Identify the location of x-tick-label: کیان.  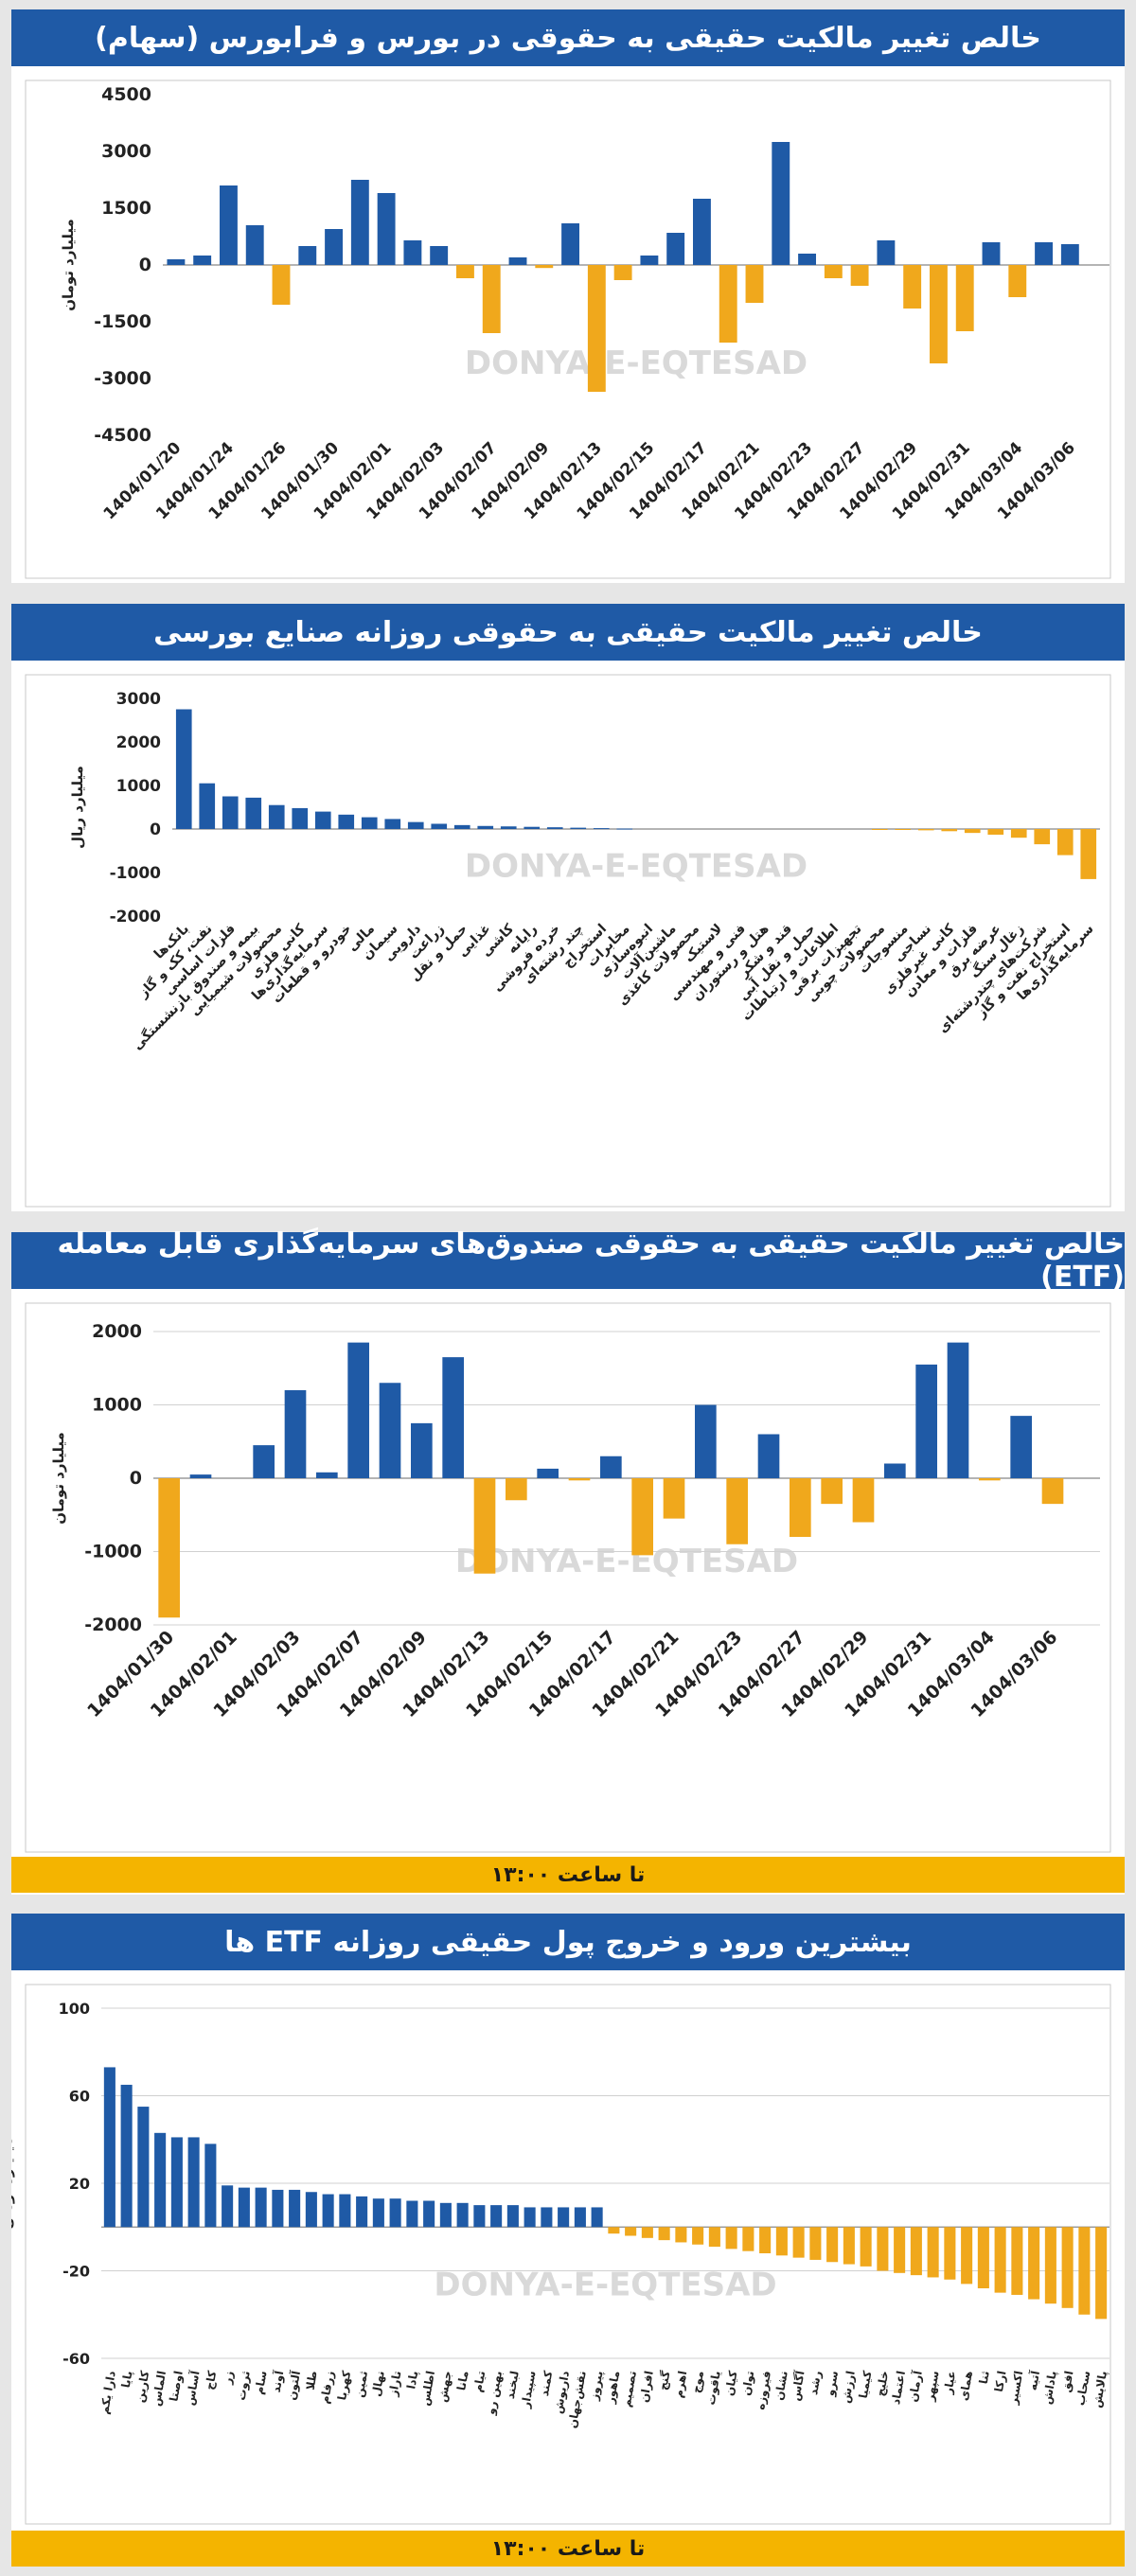
(730, 2383).